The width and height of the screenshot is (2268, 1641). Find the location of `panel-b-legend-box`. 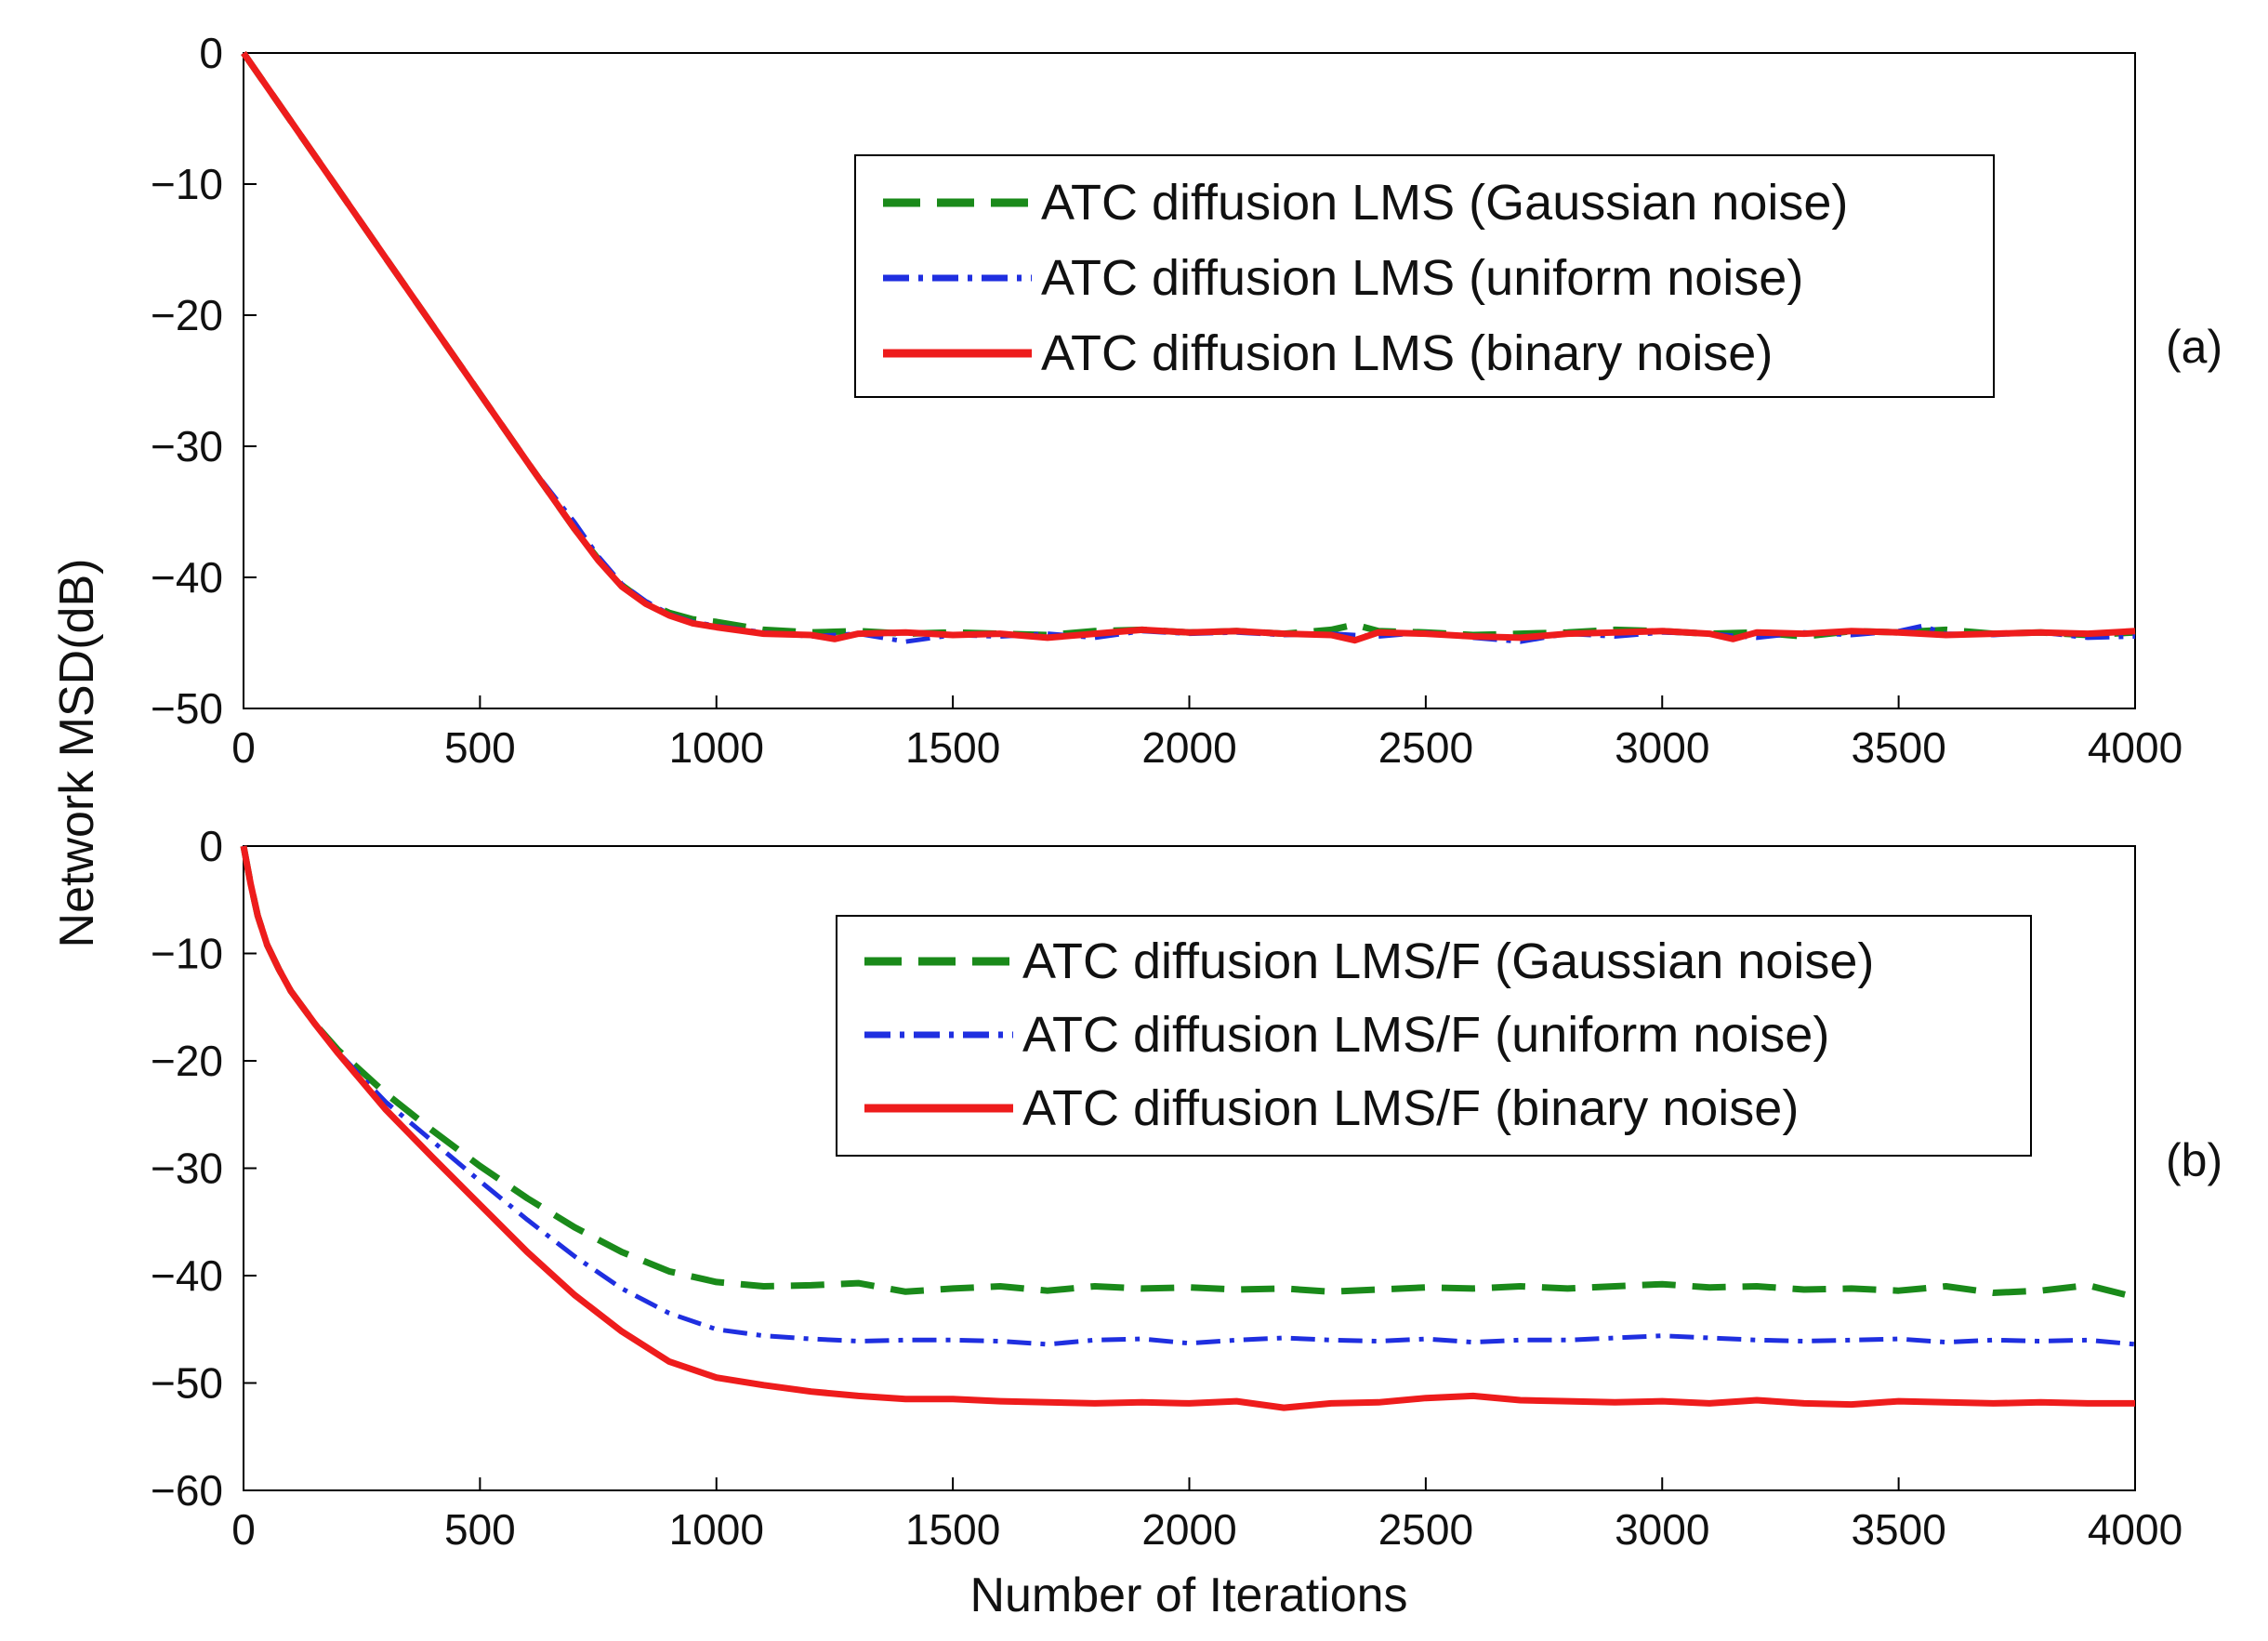

panel-b-legend-box is located at coordinates (1434, 1036).